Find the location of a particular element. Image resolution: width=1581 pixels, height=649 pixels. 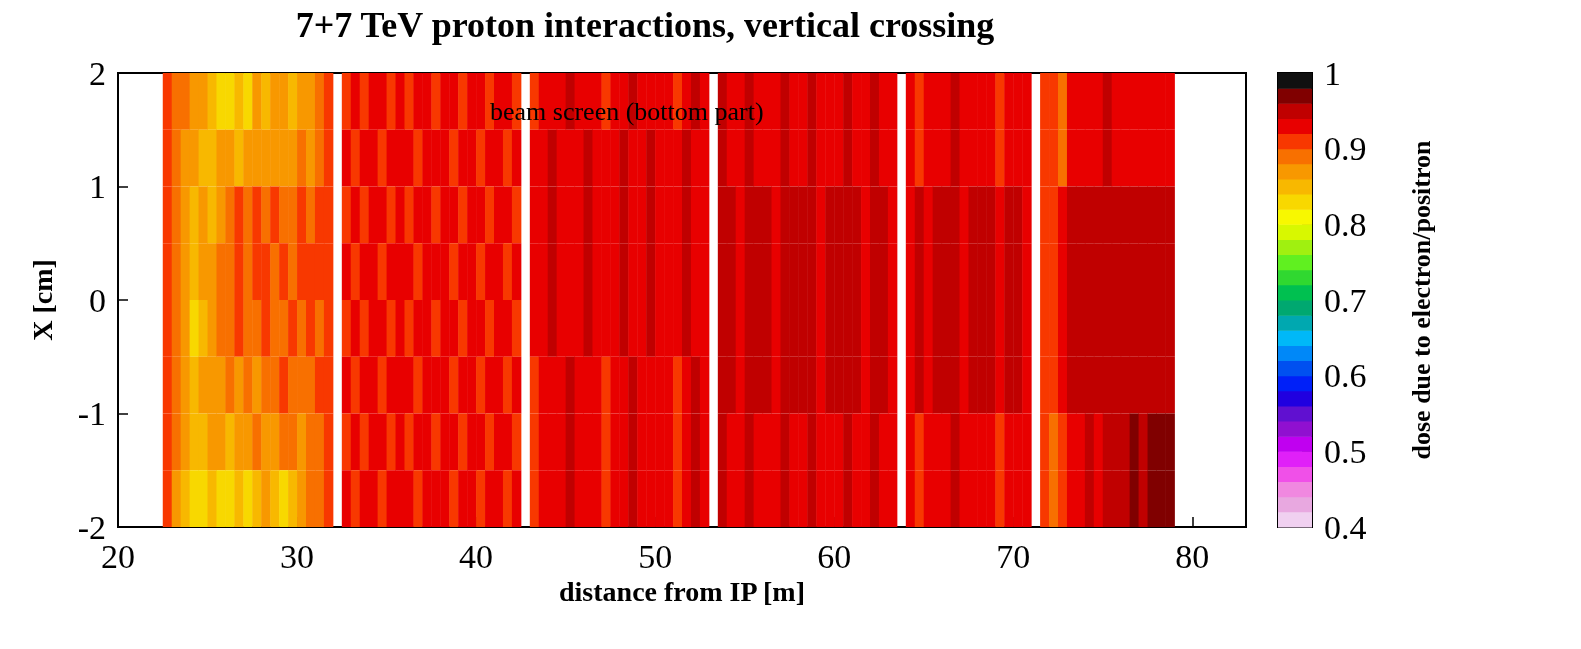

color-bar-label: 0.8 is located at coordinates (1345, 224).